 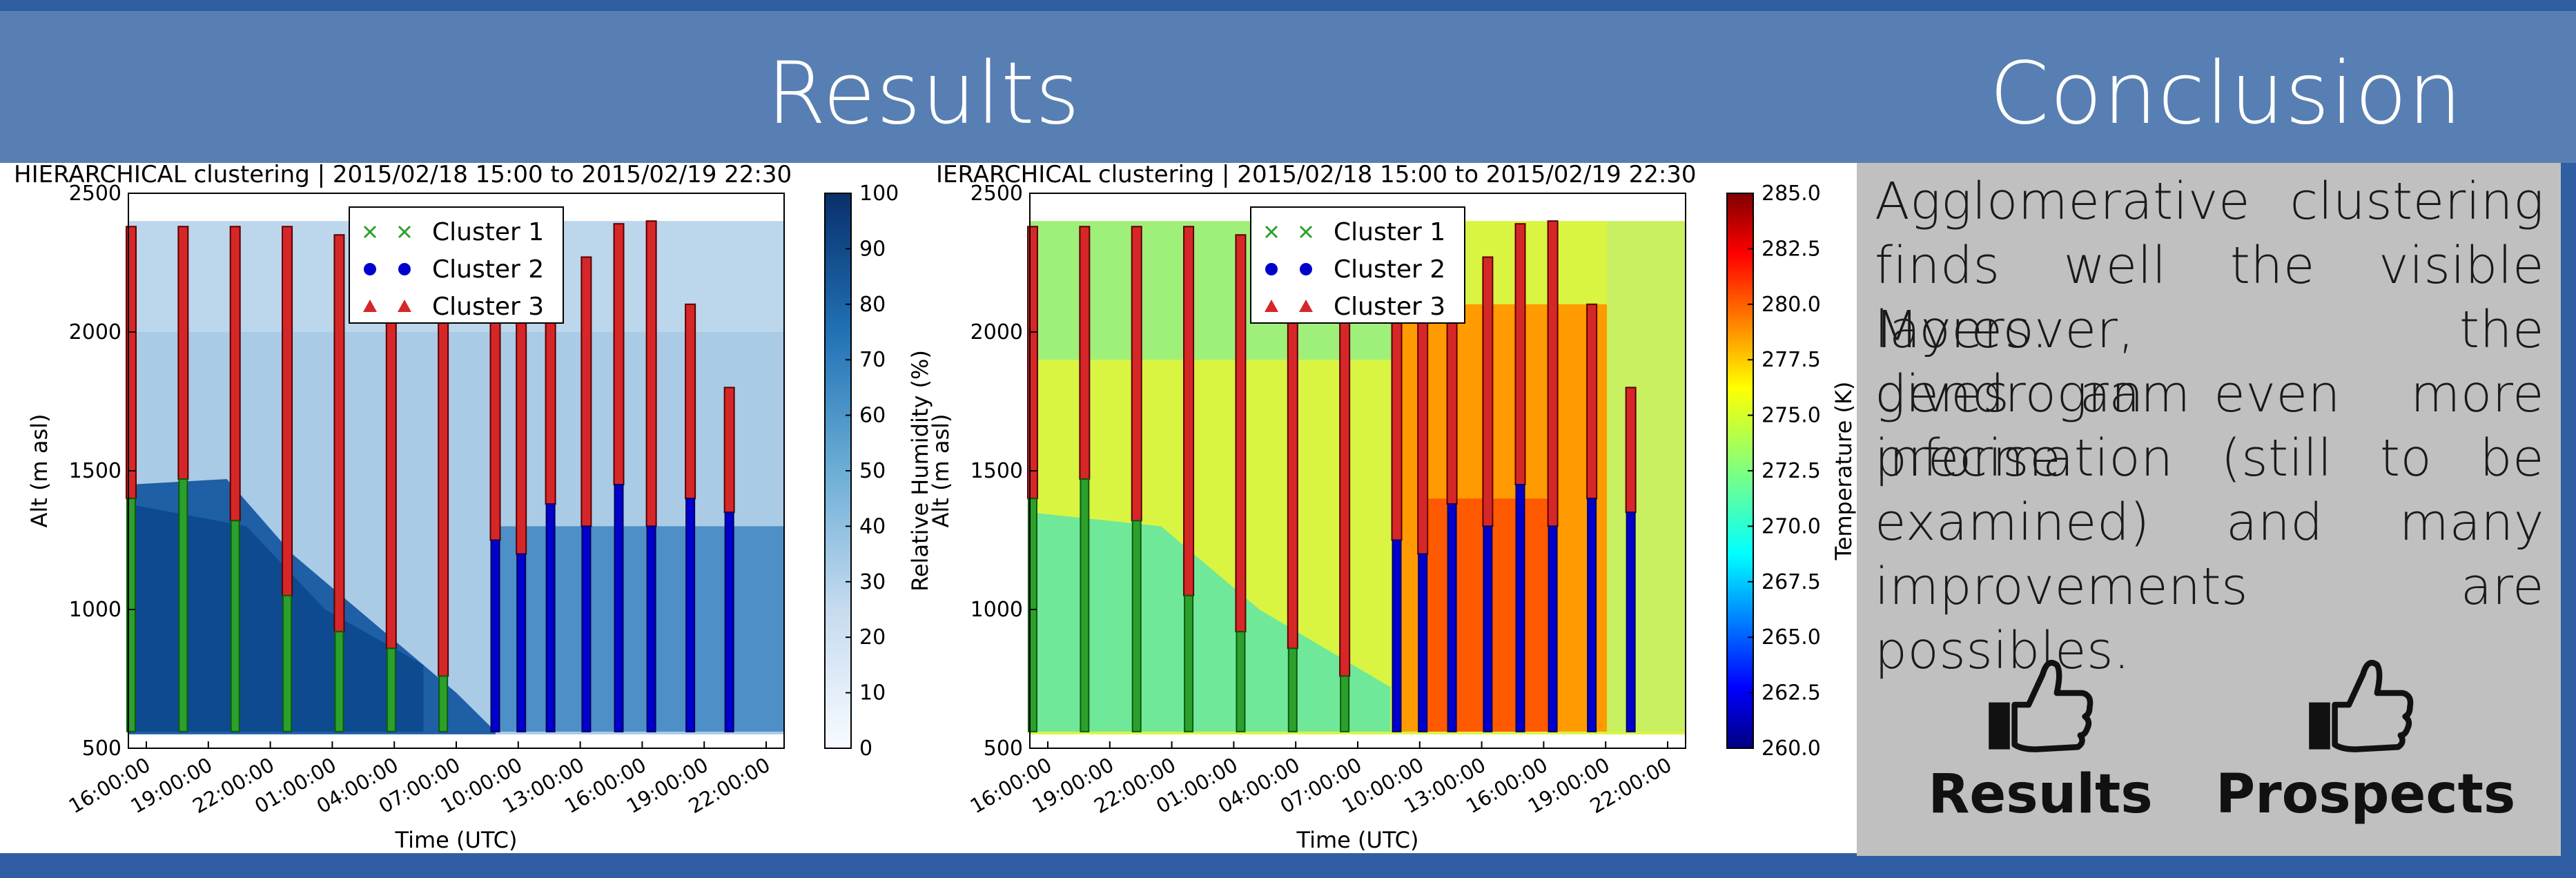 What do you see at coordinates (1288, 867) in the screenshot?
I see `bottom-band` at bounding box center [1288, 867].